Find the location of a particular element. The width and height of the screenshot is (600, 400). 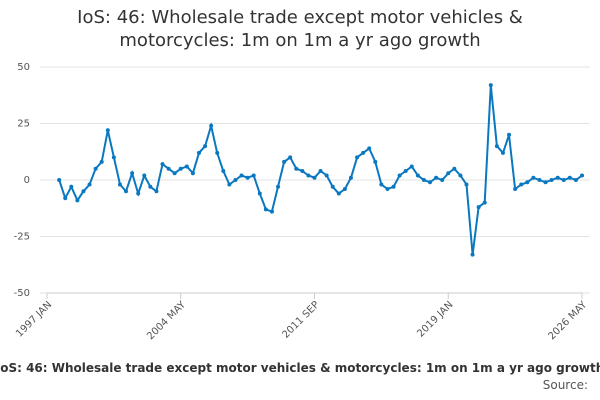

x-tick-label: 1997 JAN is located at coordinates (34, 319).